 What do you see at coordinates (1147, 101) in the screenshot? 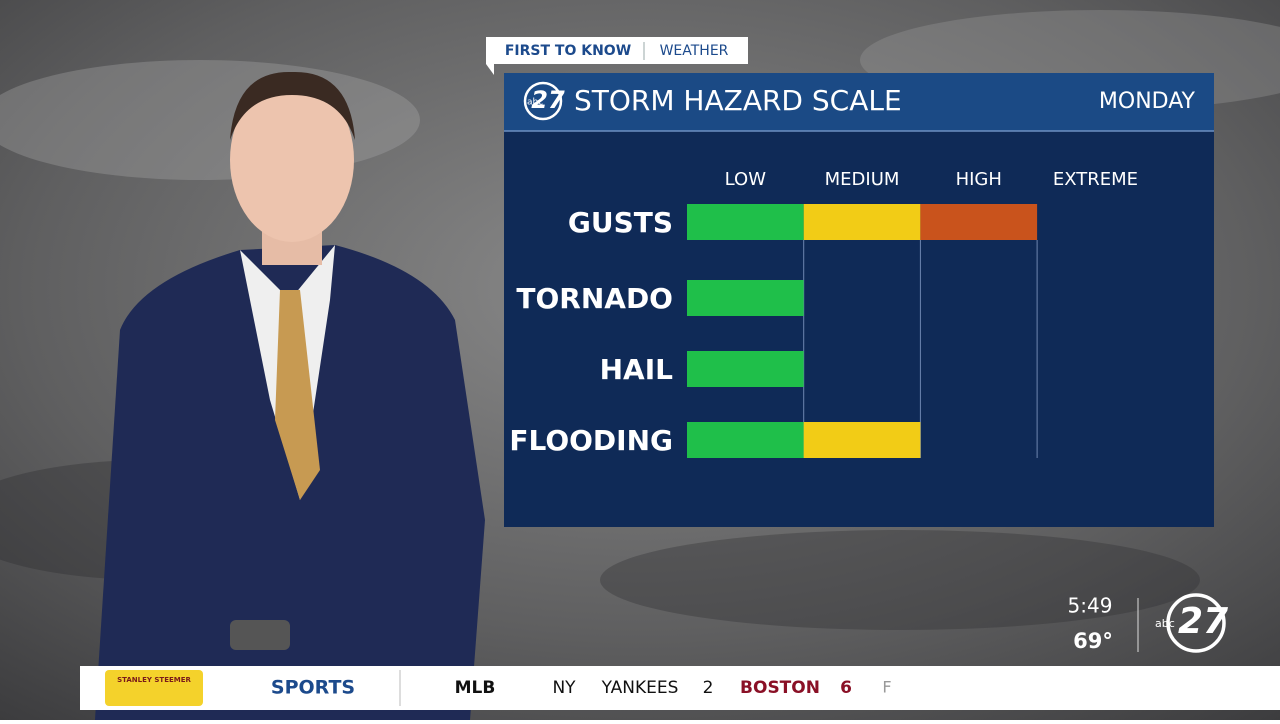
I see `panel-day: MONDAY` at bounding box center [1147, 101].